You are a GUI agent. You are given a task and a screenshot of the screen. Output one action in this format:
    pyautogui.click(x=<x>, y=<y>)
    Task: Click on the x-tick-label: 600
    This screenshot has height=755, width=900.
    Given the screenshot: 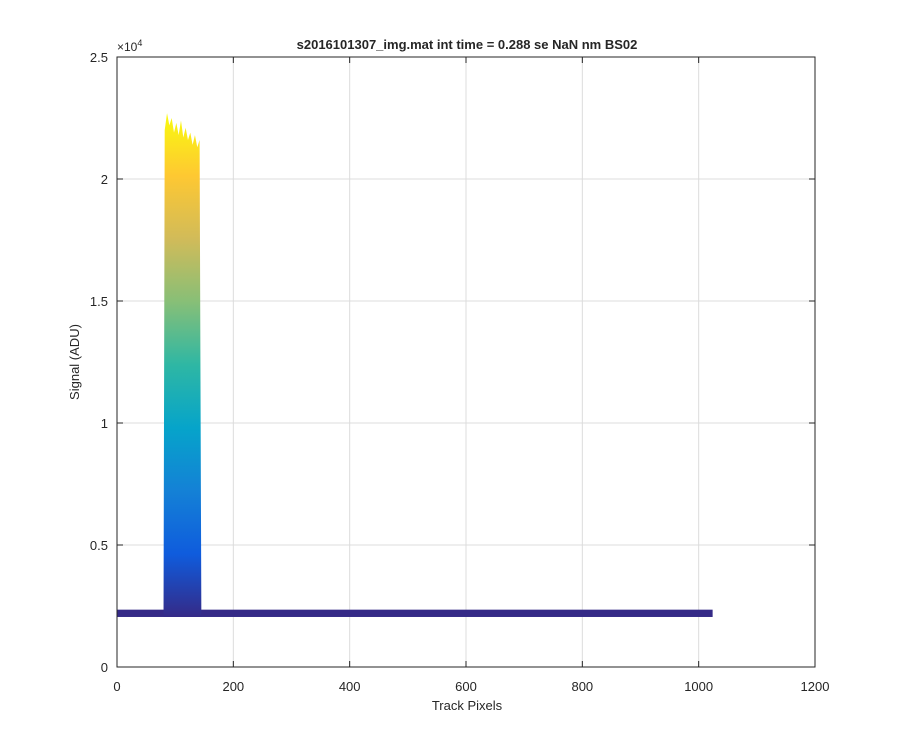 What is the action you would take?
    pyautogui.click(x=466, y=686)
    